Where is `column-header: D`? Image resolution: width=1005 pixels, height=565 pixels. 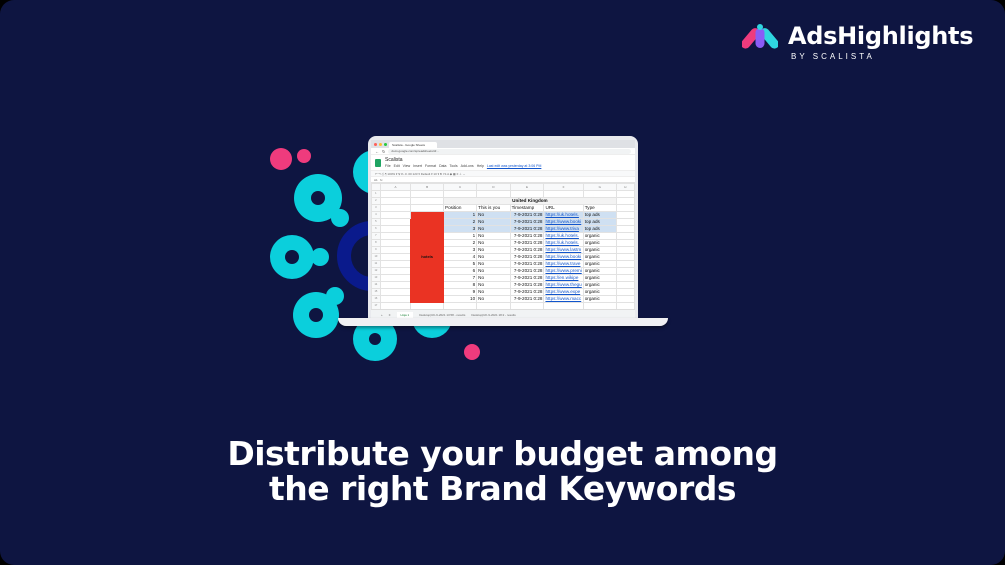 column-header: D is located at coordinates (493, 187).